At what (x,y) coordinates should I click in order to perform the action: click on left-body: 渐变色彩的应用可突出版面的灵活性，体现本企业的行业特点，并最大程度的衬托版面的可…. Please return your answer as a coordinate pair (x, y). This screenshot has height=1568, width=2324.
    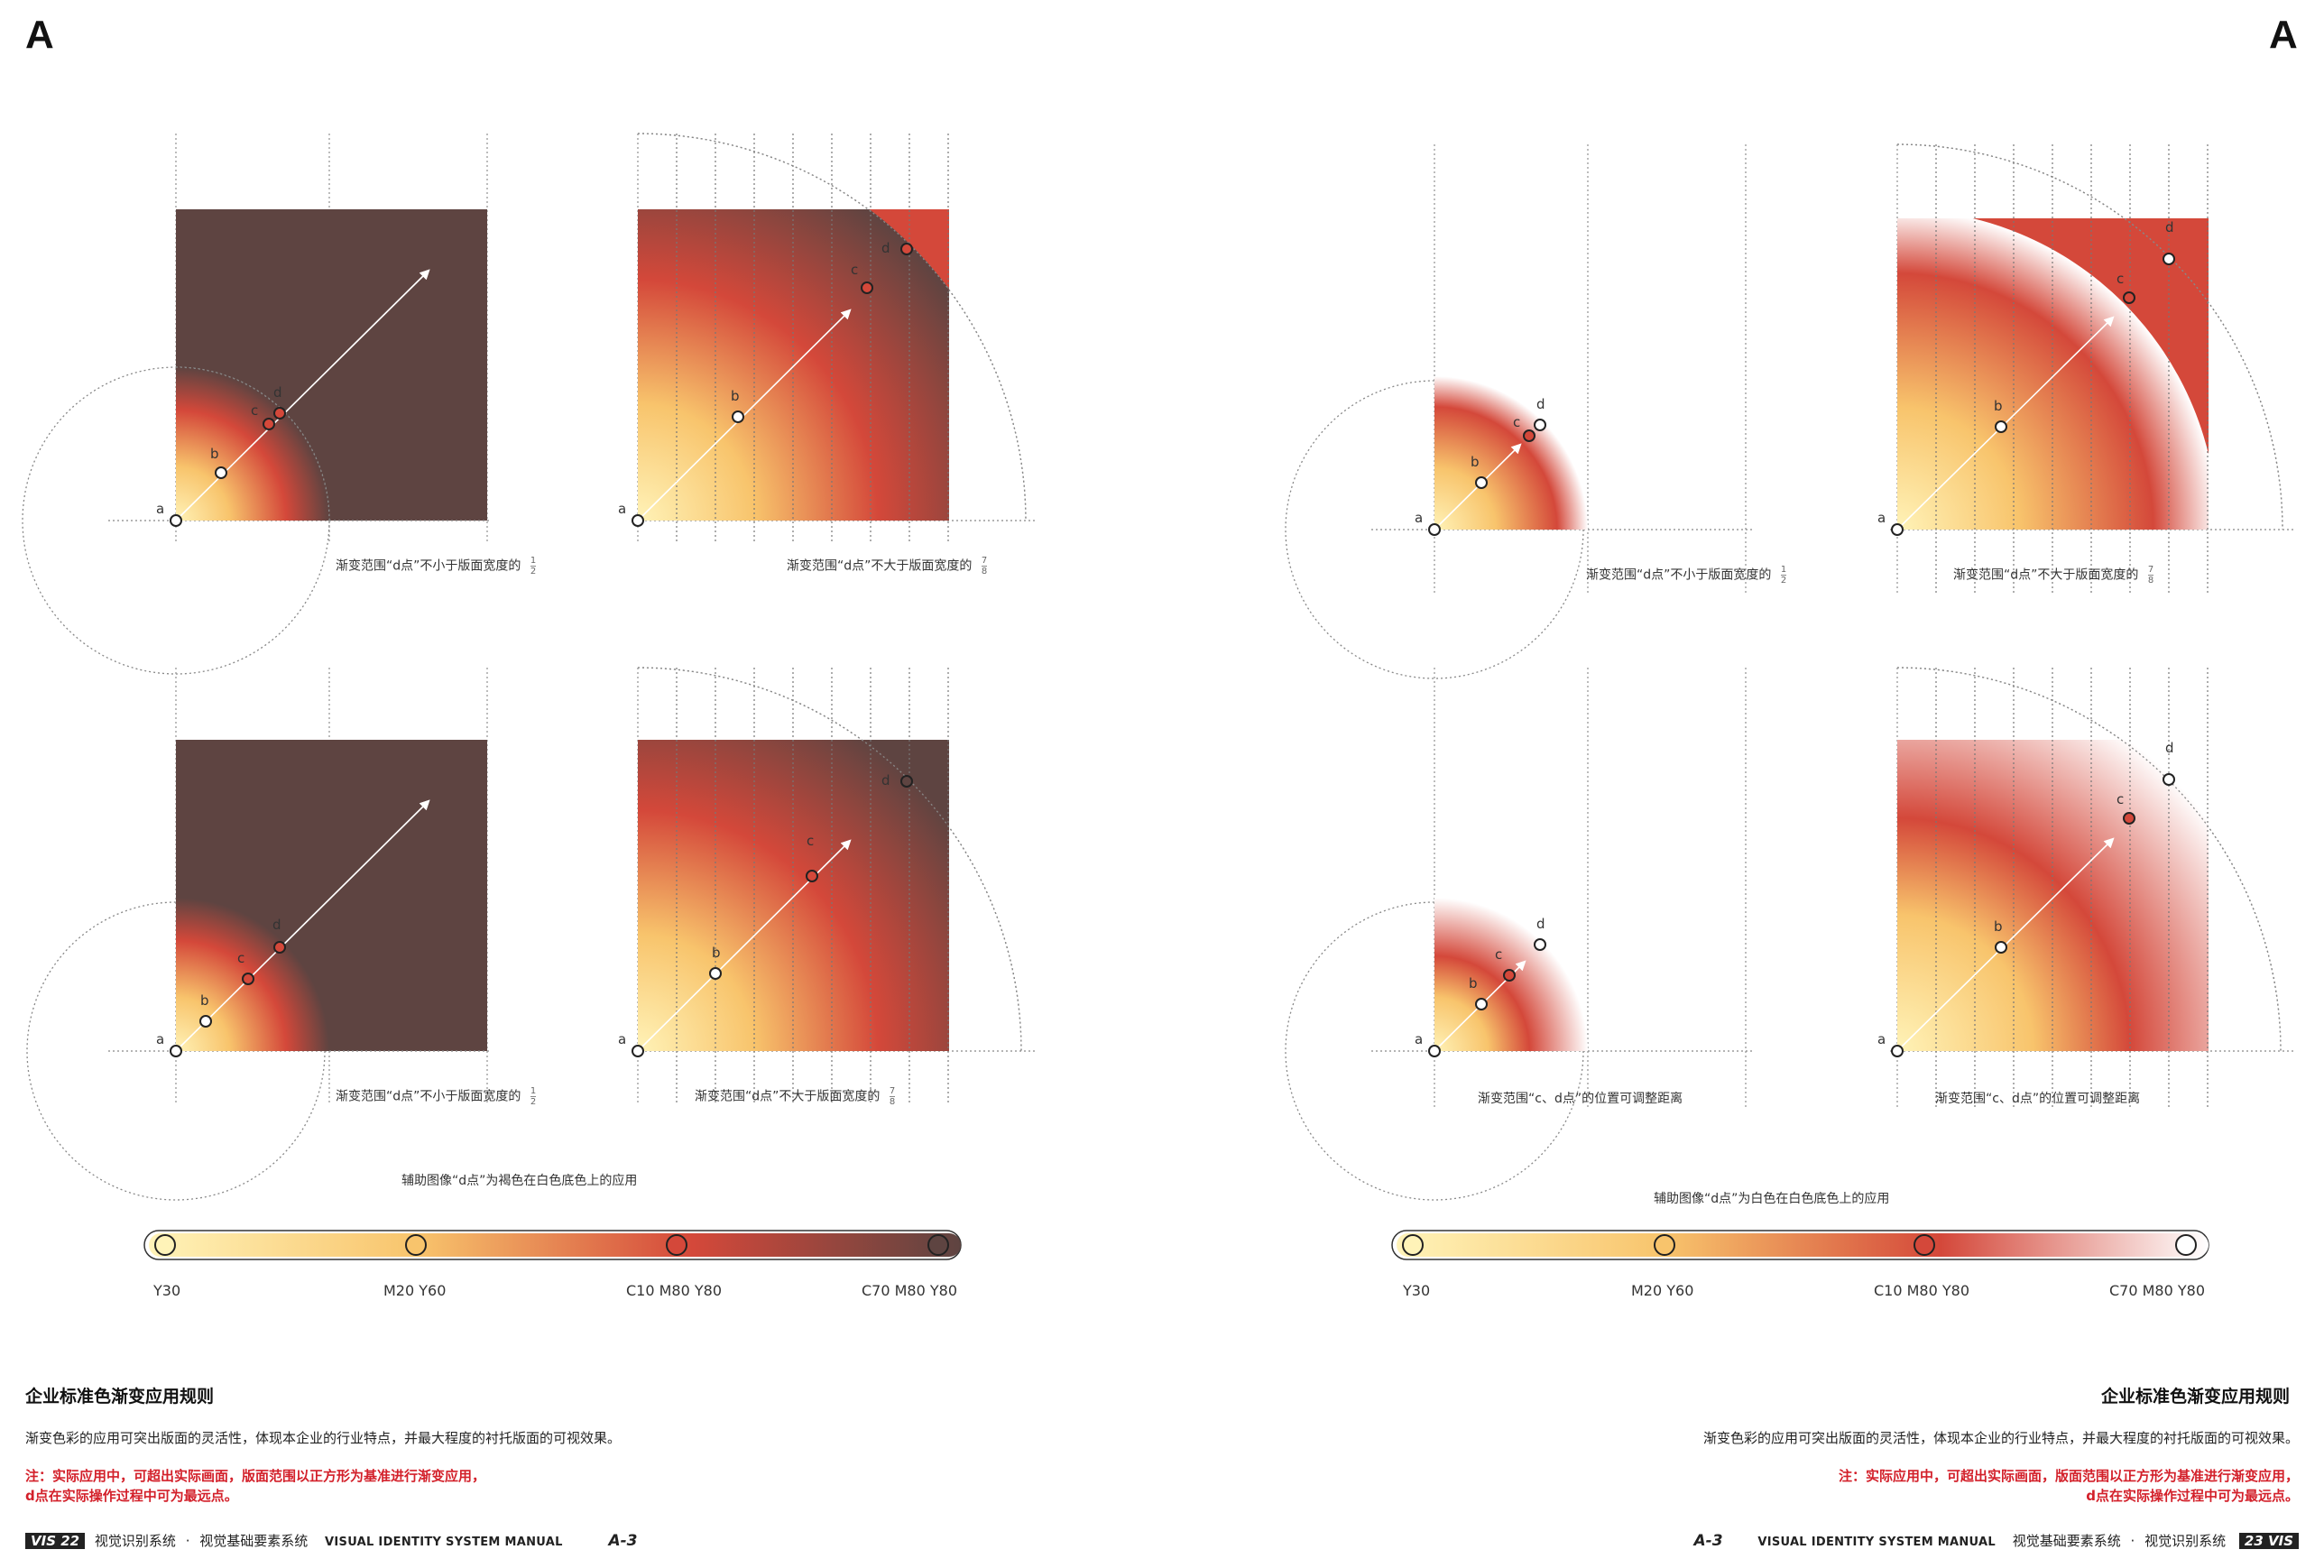
    Looking at the image, I should click on (323, 1438).